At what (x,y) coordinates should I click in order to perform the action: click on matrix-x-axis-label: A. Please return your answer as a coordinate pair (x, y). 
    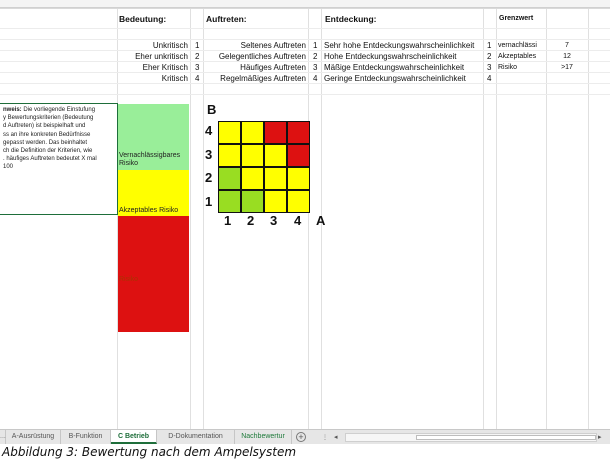
    Looking at the image, I should click on (321, 220).